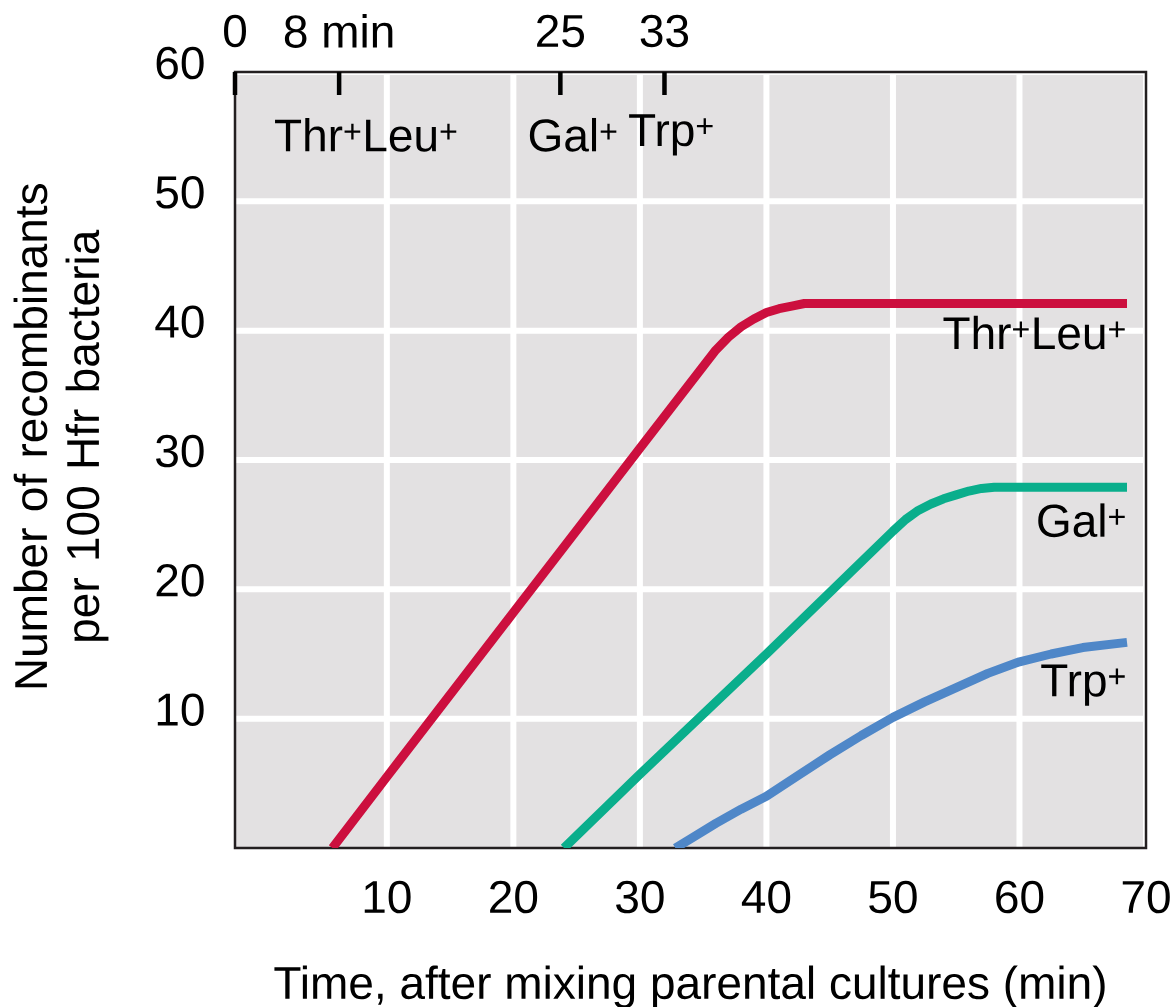 The width and height of the screenshot is (1172, 1007). I want to click on x2-tick-label: 25, so click(561, 31).